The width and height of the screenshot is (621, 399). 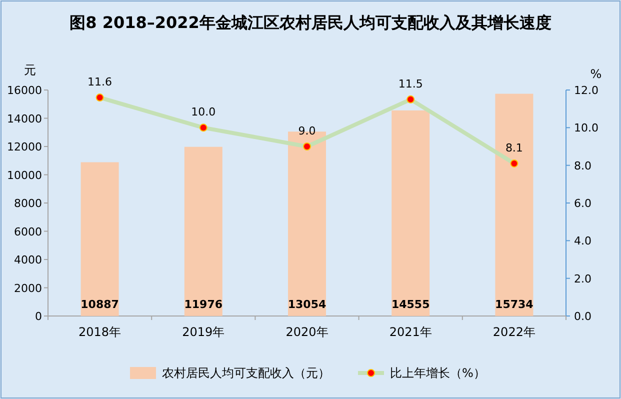 I want to click on data-label: 10.0, so click(x=203, y=112).